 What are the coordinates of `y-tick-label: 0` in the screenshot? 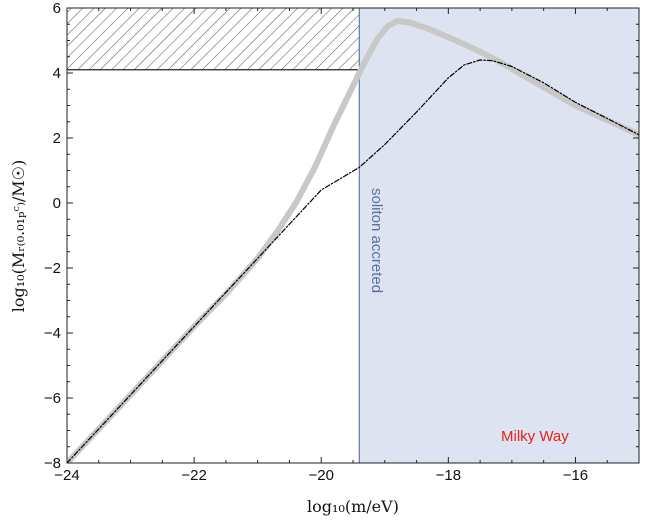 It's located at (57, 203).